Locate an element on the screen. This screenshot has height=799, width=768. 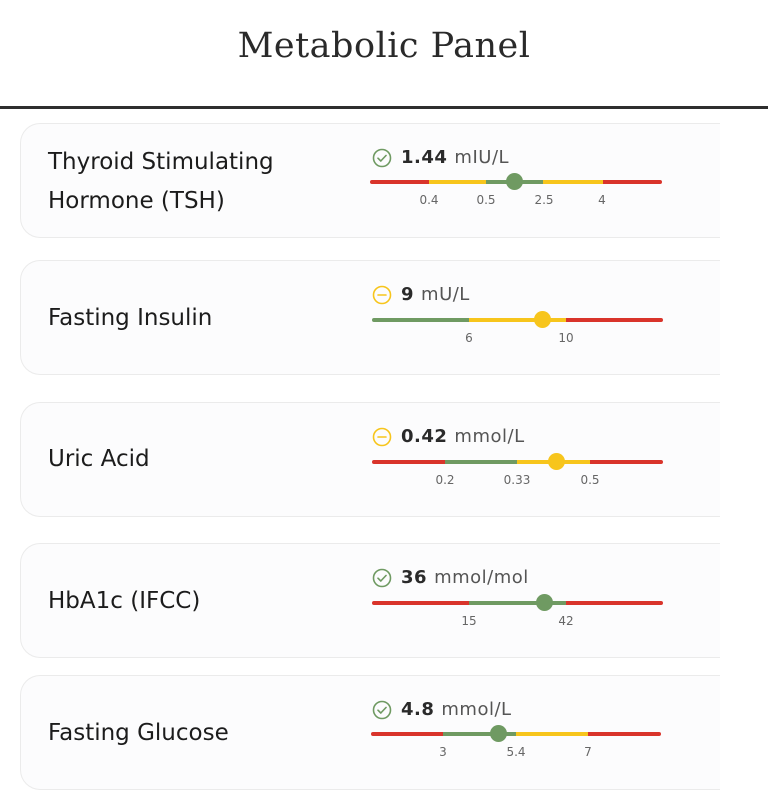
biomarker-unit: mIU/L is located at coordinates (482, 157).